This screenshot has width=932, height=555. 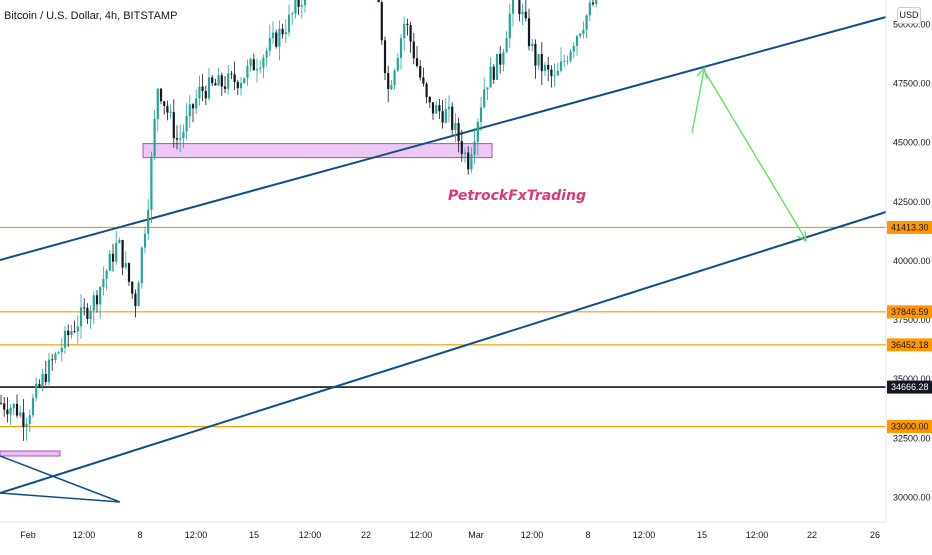 What do you see at coordinates (254, 535) in the screenshot?
I see `x-tick-label: 15` at bounding box center [254, 535].